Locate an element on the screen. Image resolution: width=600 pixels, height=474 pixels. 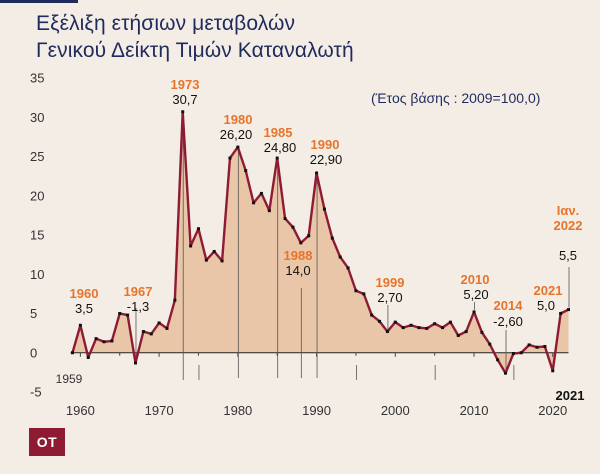
annotation-1-value: 3,5 is located at coordinates (84, 308).